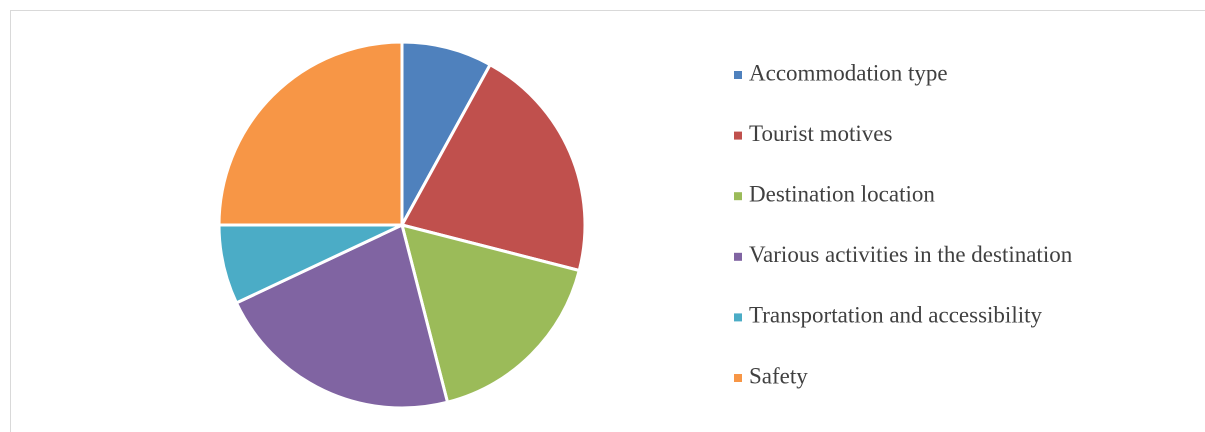  I want to click on legend-label: Safety, so click(778, 375).